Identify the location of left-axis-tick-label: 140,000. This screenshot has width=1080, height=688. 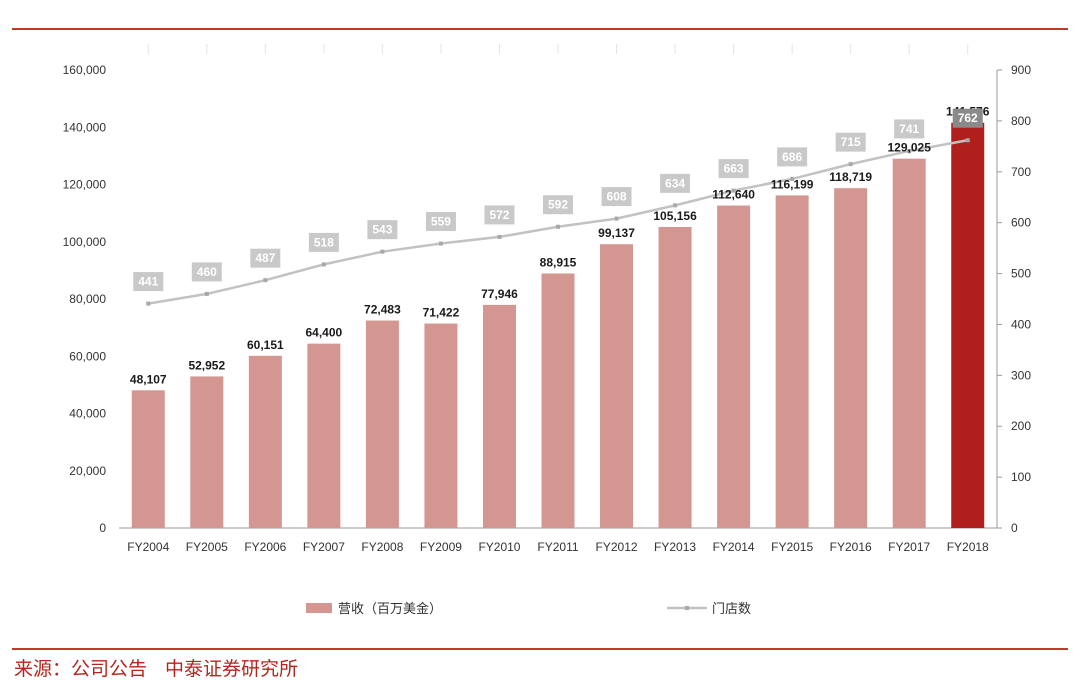
(85, 127).